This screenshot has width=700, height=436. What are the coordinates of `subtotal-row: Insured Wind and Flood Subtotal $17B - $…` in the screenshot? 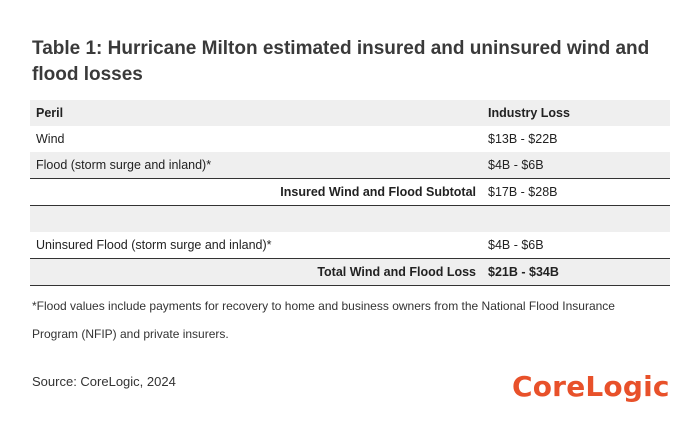 It's located at (350, 192).